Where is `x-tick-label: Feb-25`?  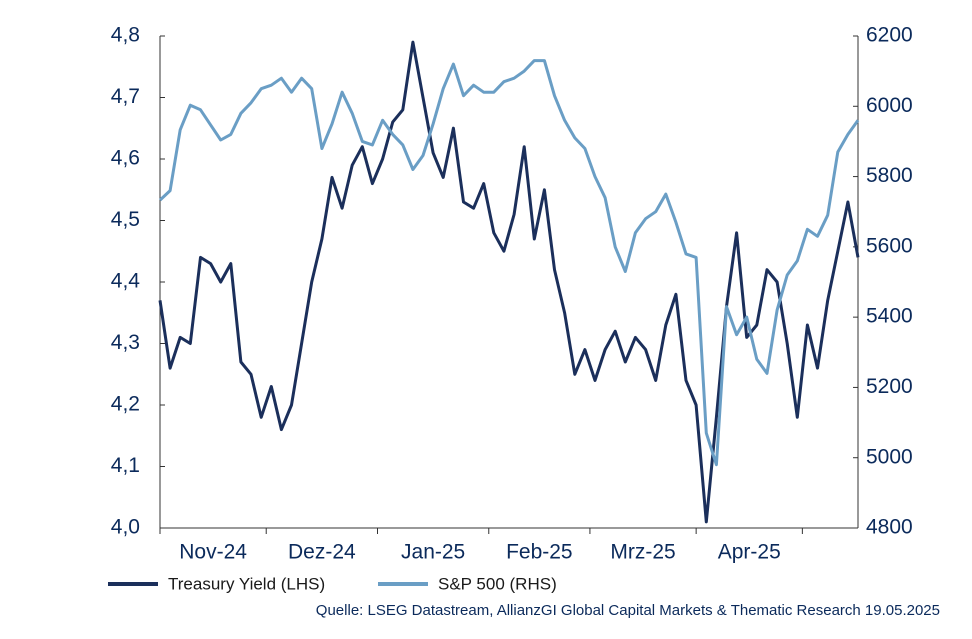 x-tick-label: Feb-25 is located at coordinates (539, 552).